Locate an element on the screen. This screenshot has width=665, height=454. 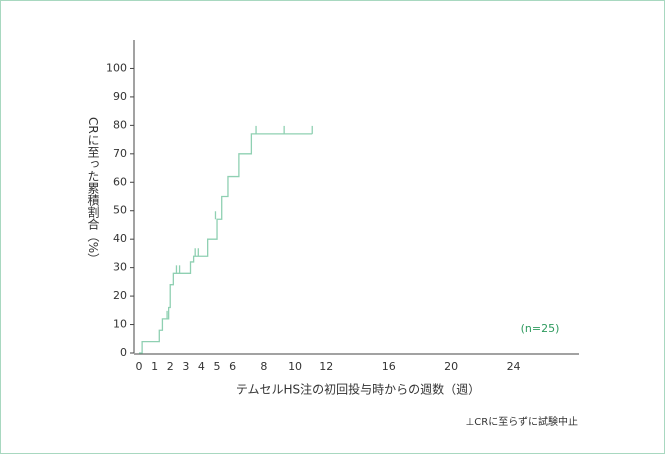
y-tick-label: 90 is located at coordinates (120, 96).